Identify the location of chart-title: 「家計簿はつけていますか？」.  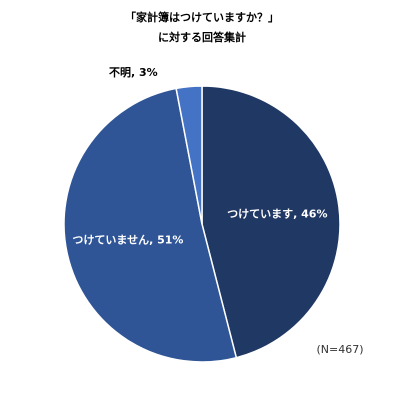
(202, 17).